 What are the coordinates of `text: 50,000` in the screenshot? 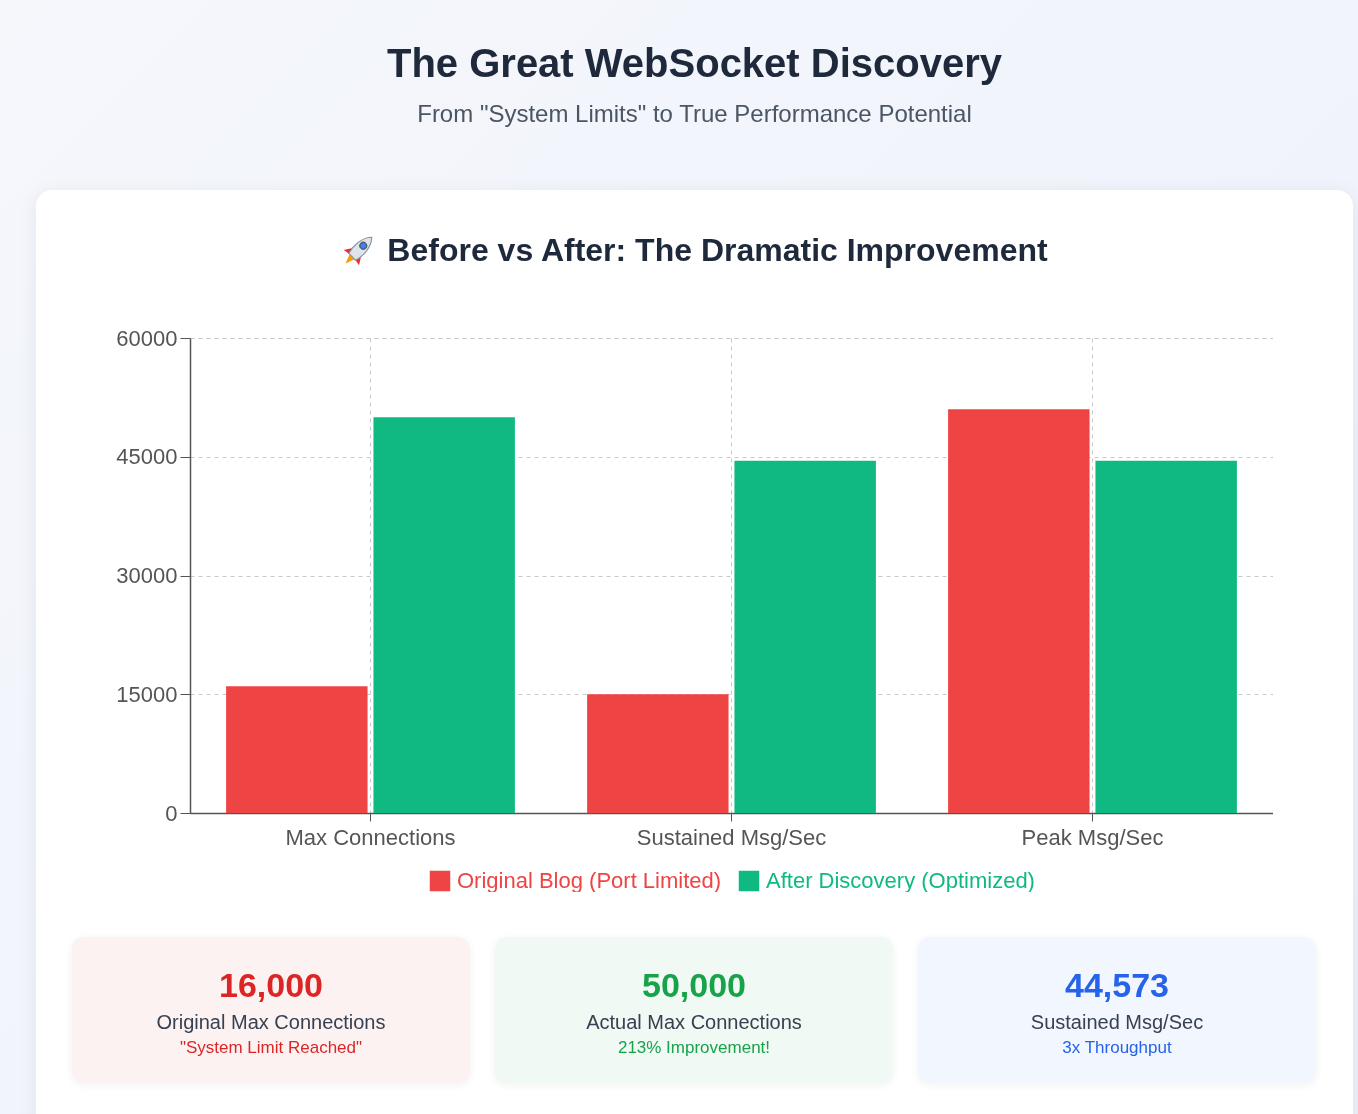 It's located at (694, 985).